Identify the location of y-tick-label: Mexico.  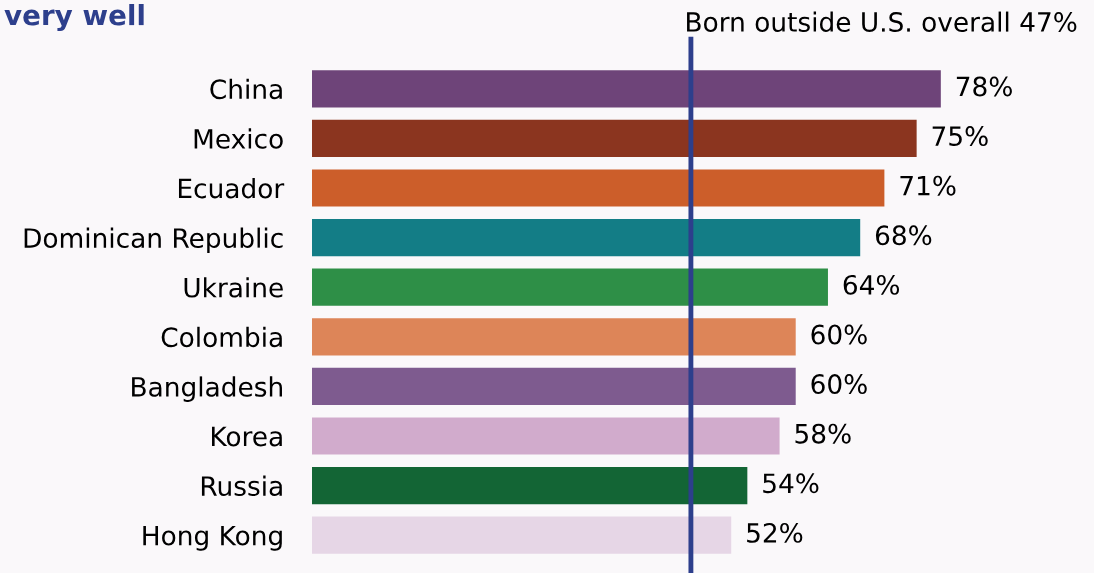
(238, 138).